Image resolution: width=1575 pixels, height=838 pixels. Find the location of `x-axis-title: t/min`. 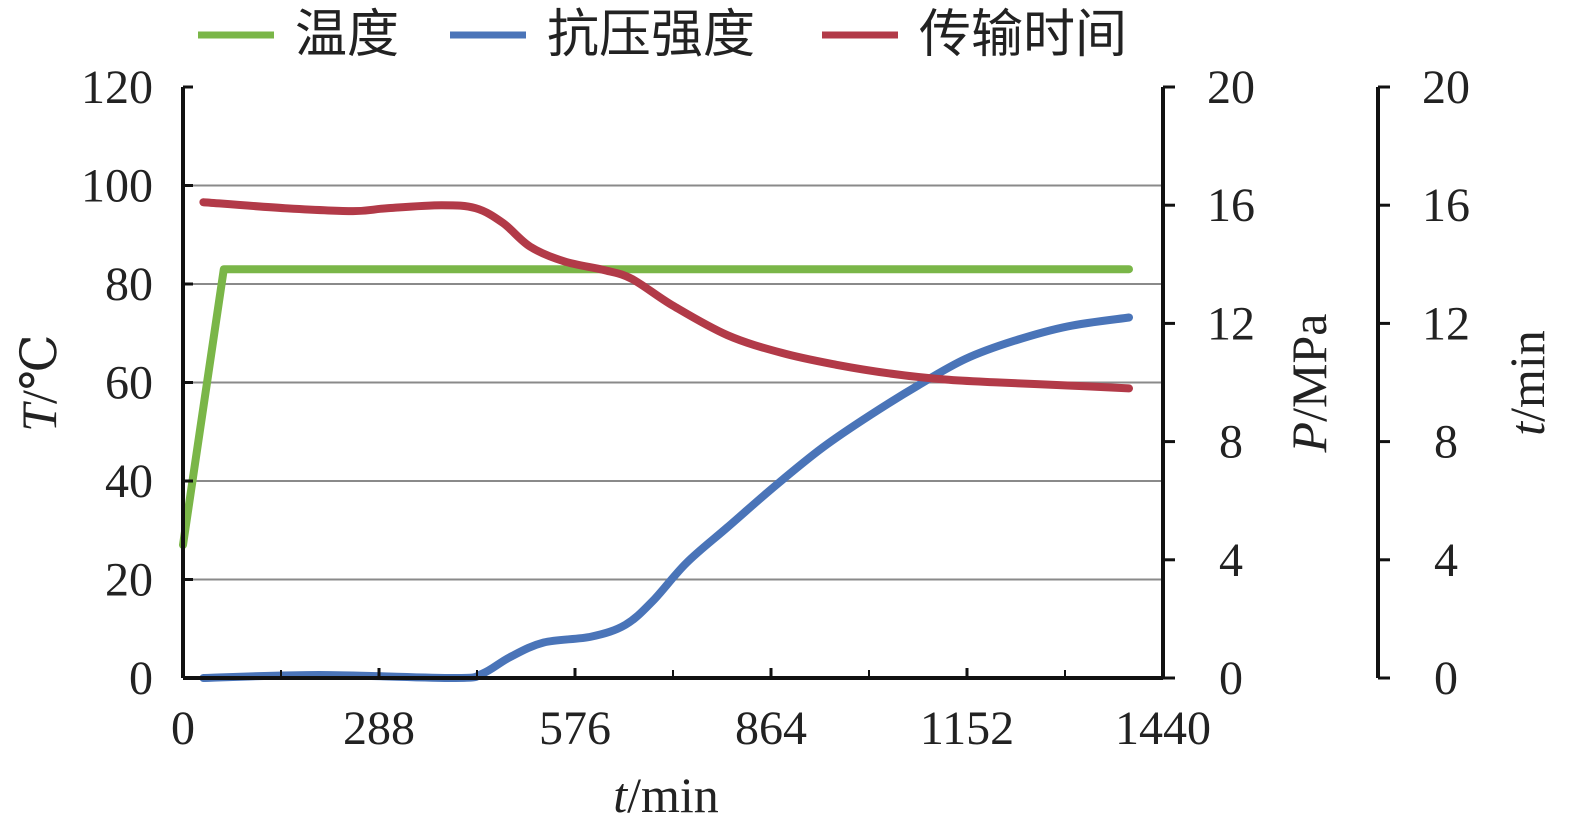

x-axis-title: t/min is located at coordinates (666, 795).